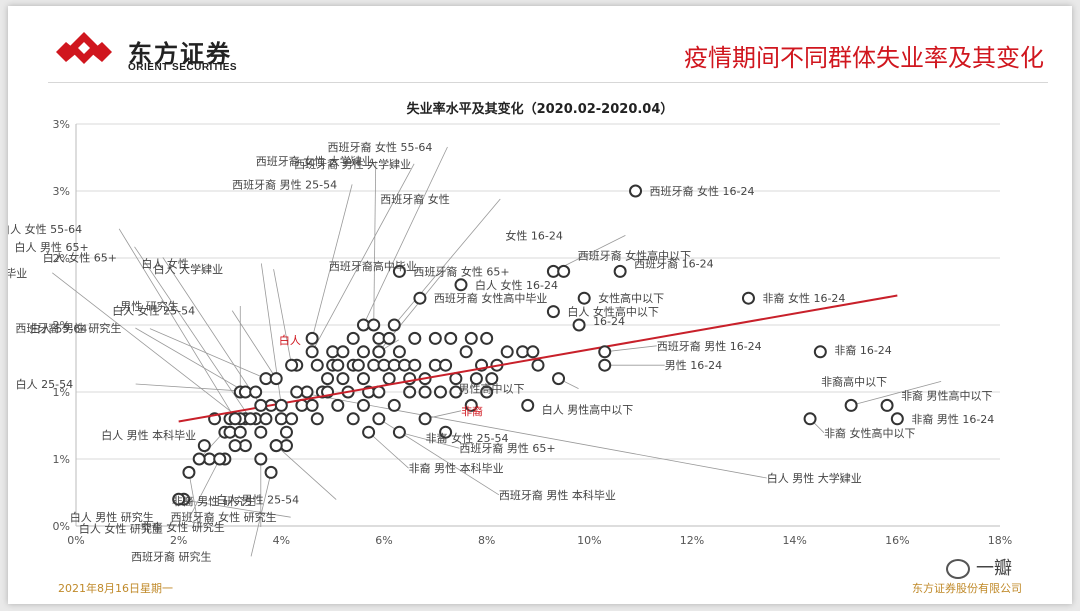 Image resolution: width=1080 pixels, height=611 pixels. I want to click on point-label: 西班牙裔 16-24, so click(673, 263).